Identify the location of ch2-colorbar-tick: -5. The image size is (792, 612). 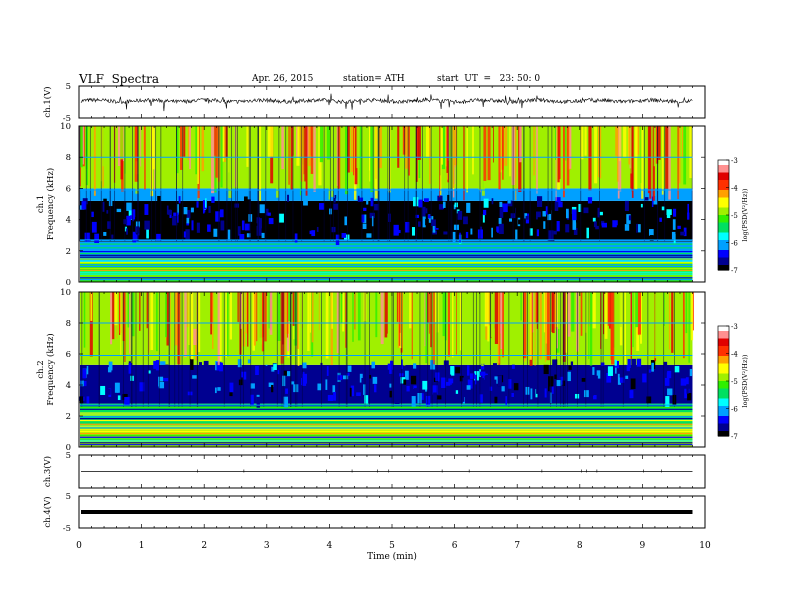
(734, 382).